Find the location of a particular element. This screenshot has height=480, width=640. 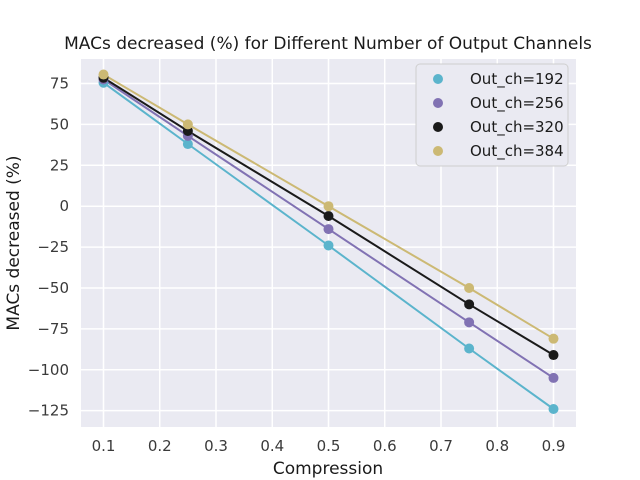

y-tick-label: 75 is located at coordinates (59, 84).